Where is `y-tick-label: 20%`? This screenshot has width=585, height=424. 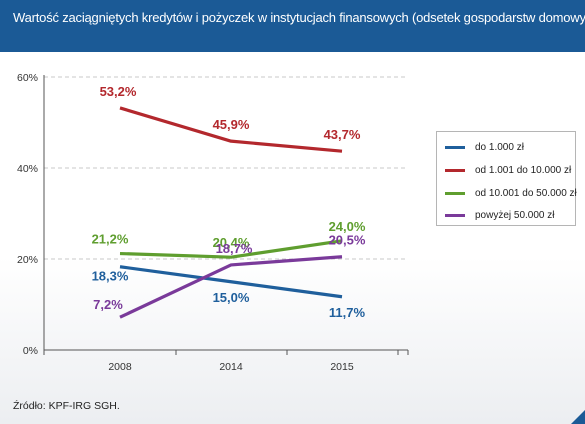
y-tick-label: 20% is located at coordinates (27, 260).